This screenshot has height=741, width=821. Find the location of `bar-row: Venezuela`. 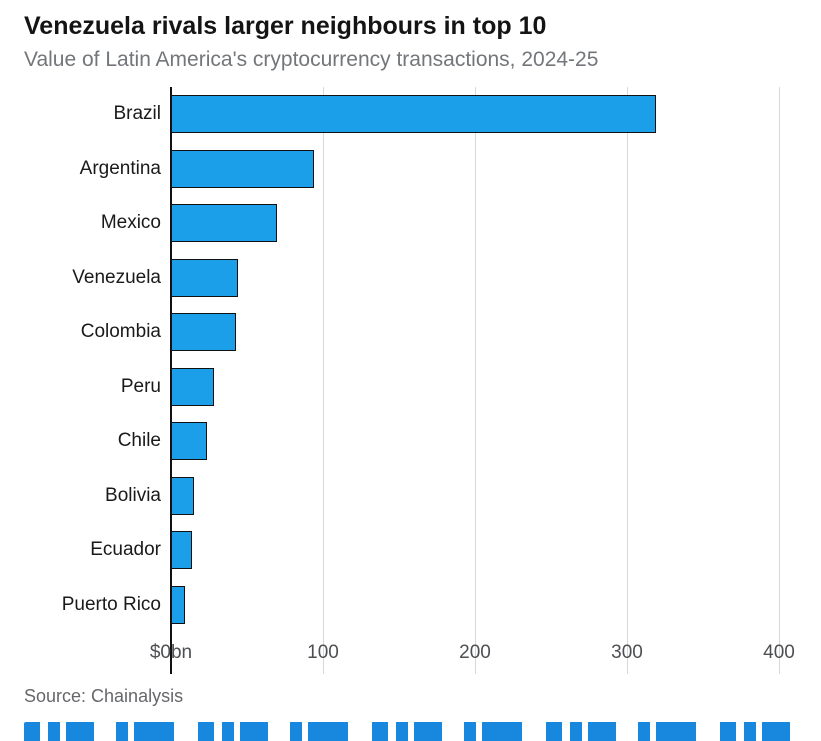

bar-row: Venezuela is located at coordinates (410, 278).